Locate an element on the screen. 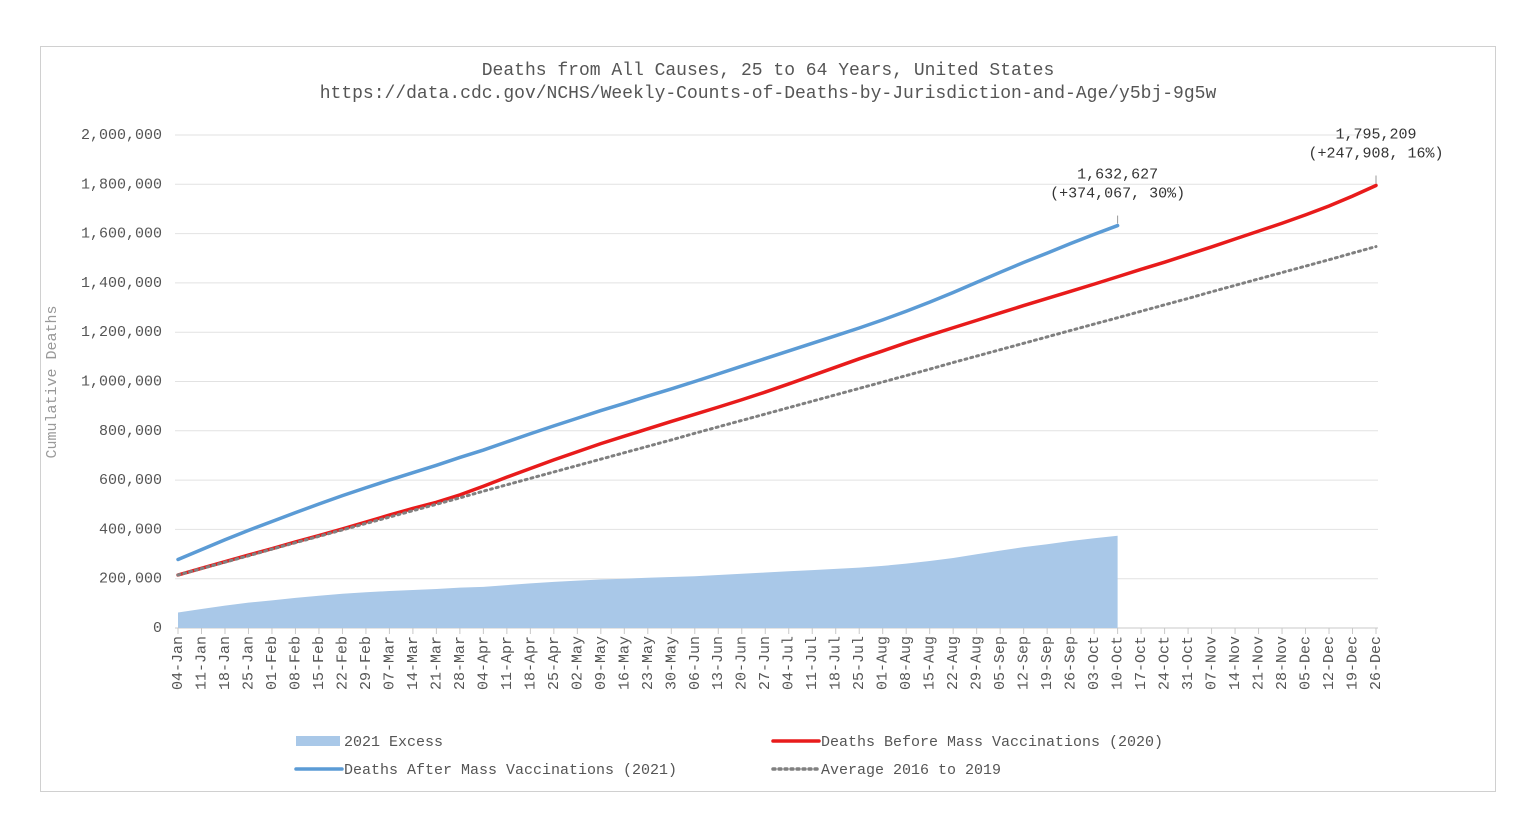 Image resolution: width=1536 pixels, height=836 pixels. annotation: (+374,067, 30%) is located at coordinates (1117, 194).